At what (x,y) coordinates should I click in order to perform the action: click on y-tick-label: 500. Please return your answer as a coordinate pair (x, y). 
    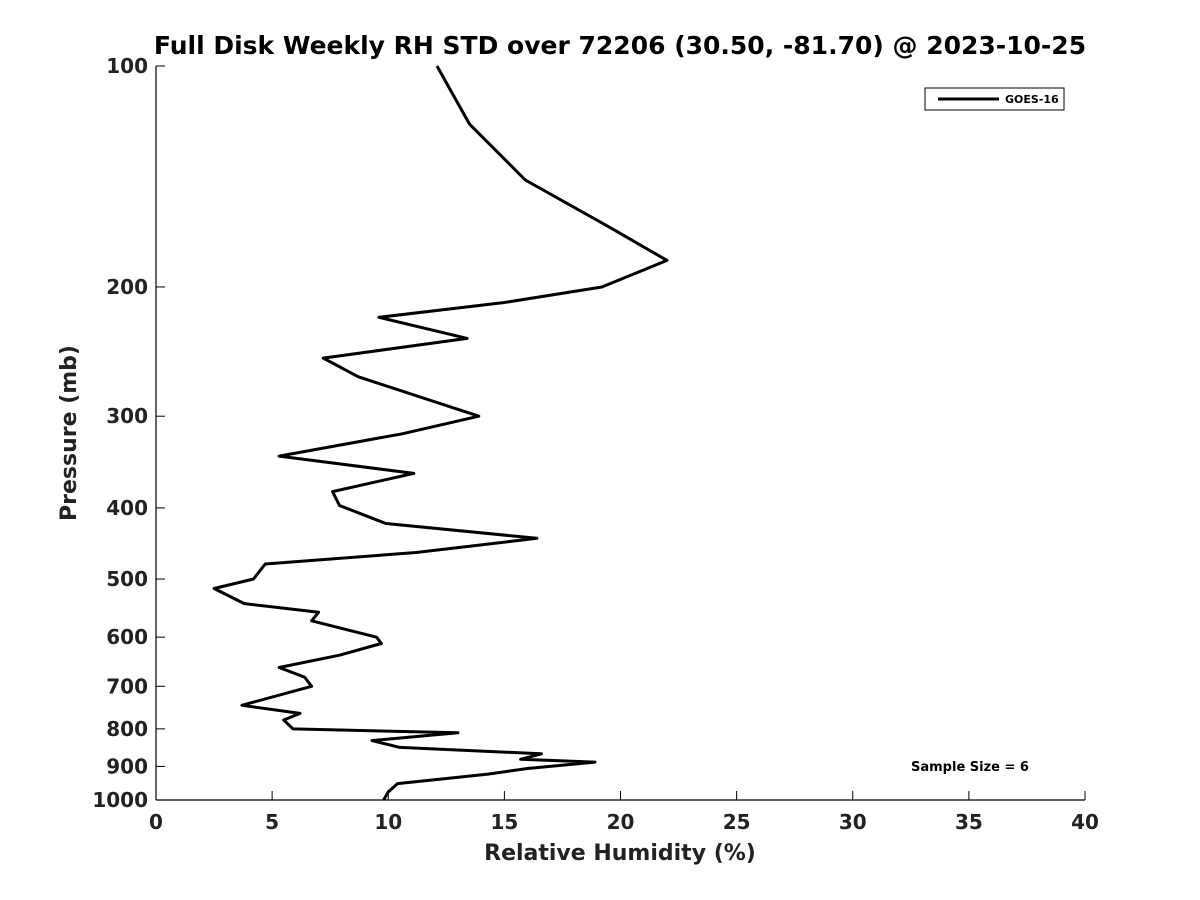
    Looking at the image, I should click on (127, 579).